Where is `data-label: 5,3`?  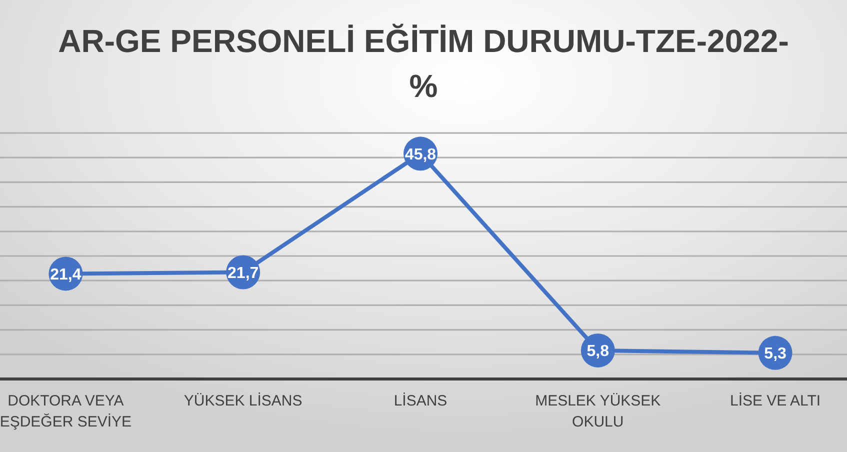 data-label: 5,3 is located at coordinates (775, 354).